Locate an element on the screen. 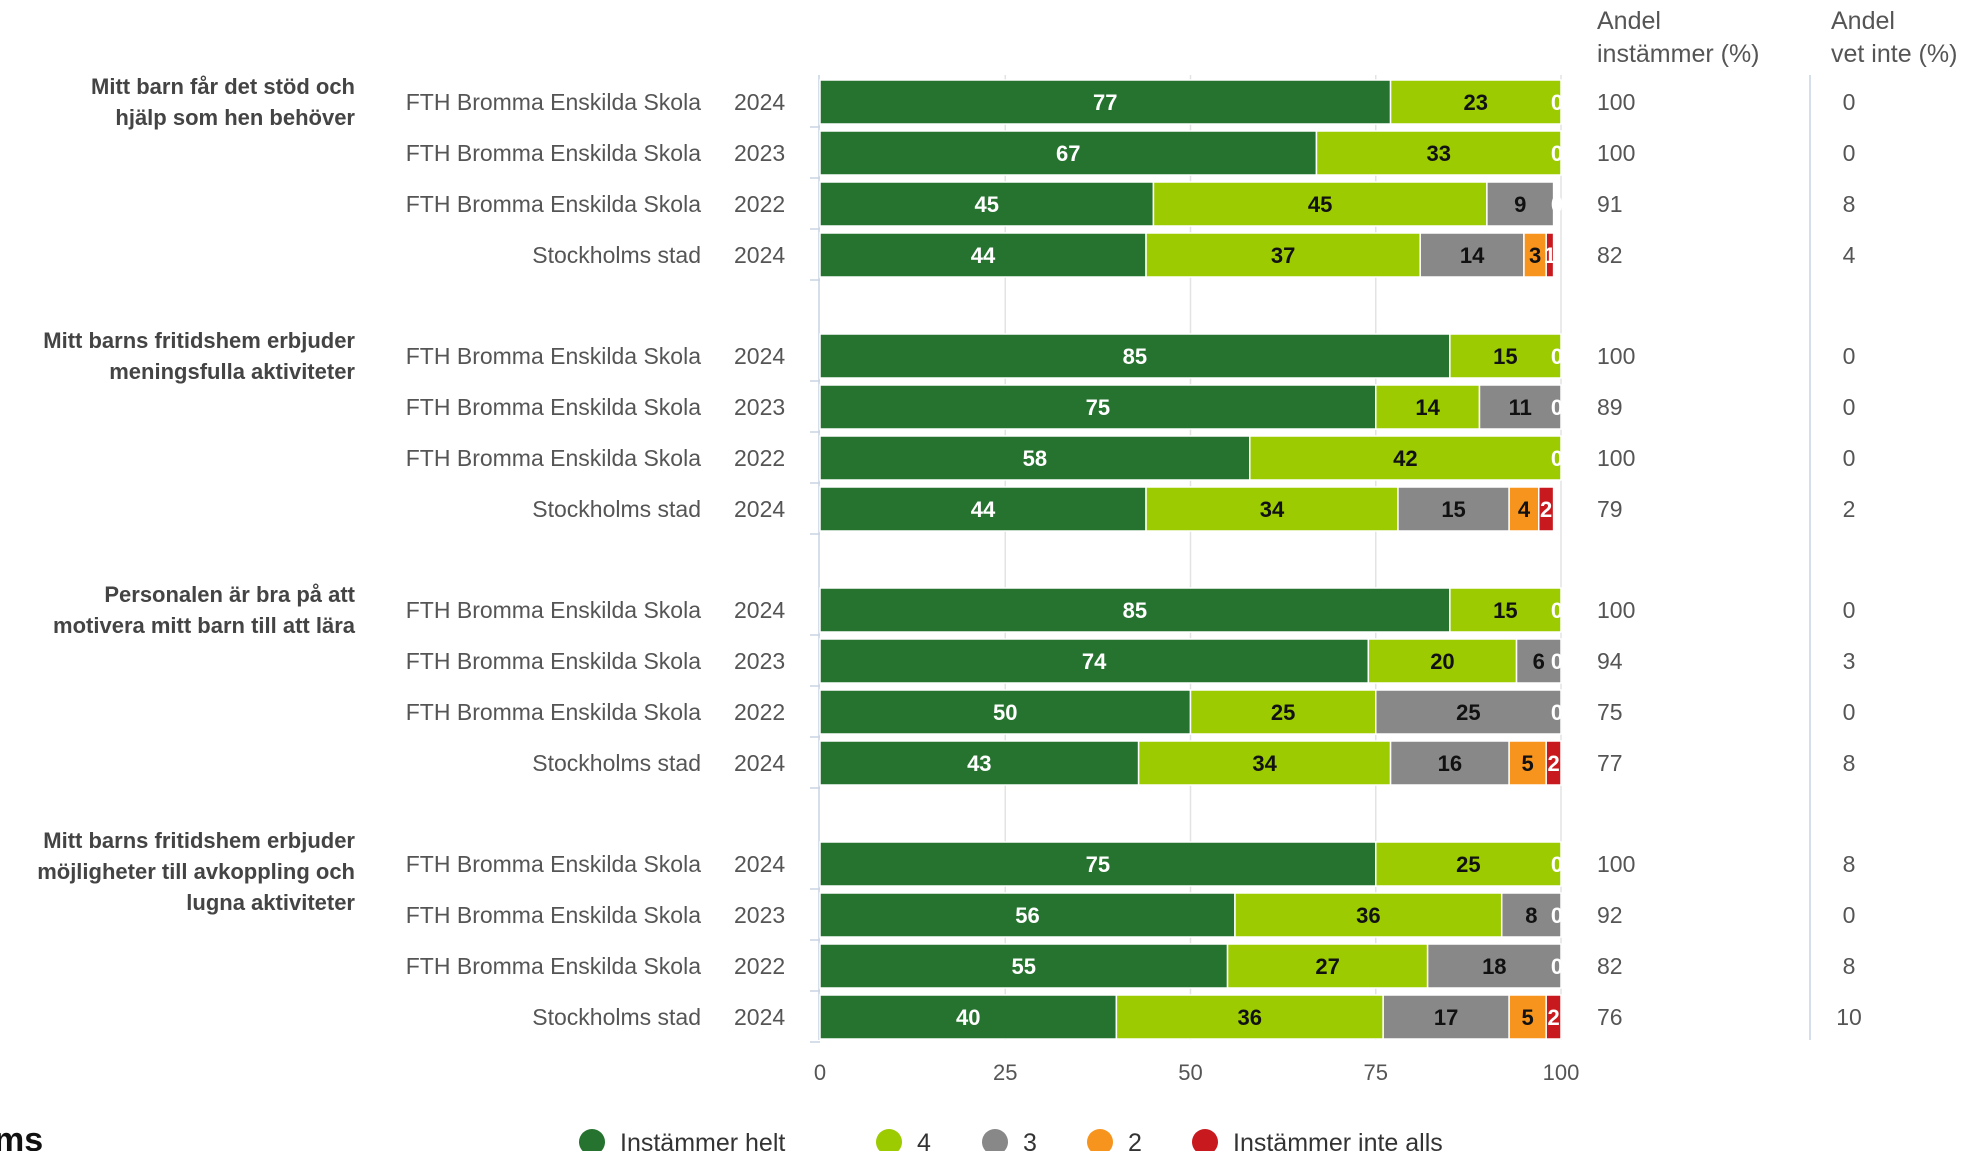 The height and width of the screenshot is (1151, 1964). question-label: möjligheter till avkoppling och is located at coordinates (196, 871).